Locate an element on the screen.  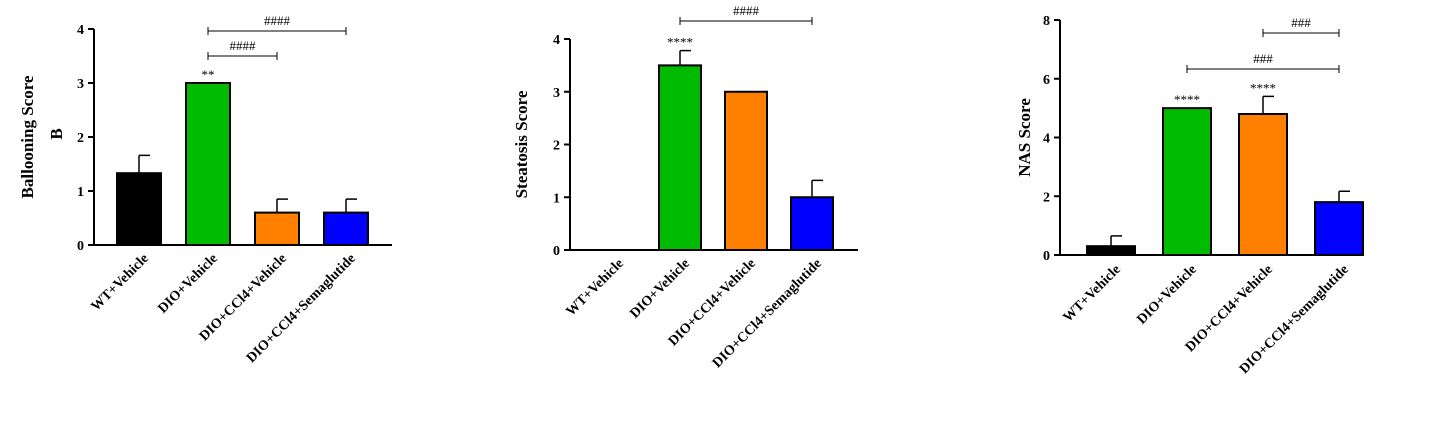
significance-stars: ** is located at coordinates (208, 74).